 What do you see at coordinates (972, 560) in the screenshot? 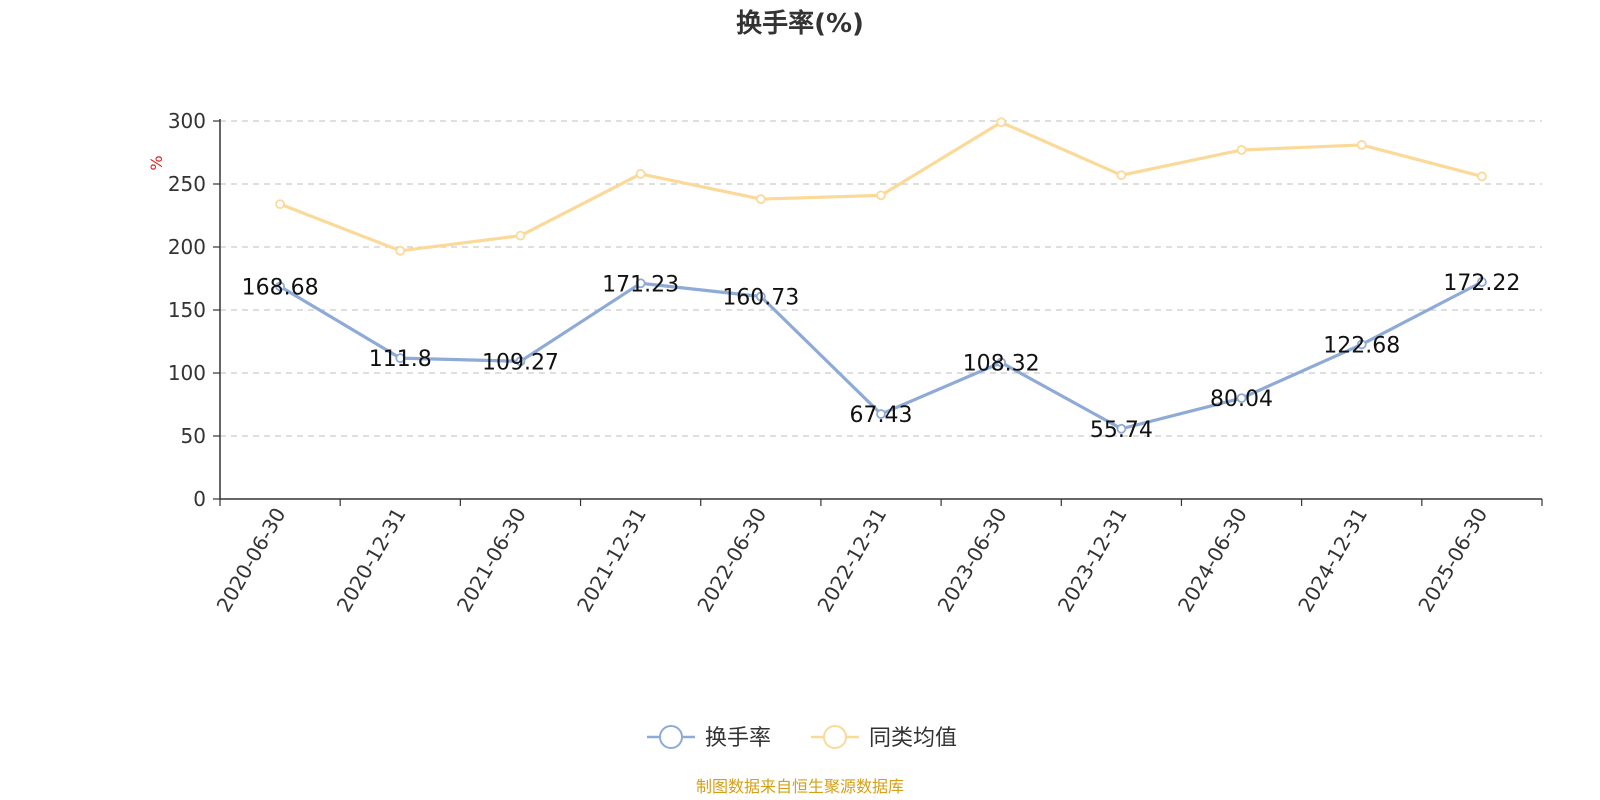
I see `x-tick-label: 2023-06-30` at bounding box center [972, 560].